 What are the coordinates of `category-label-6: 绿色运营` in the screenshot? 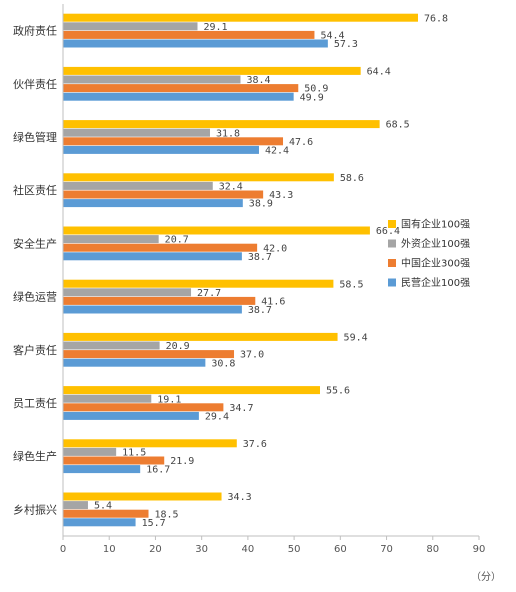 It's located at (35, 297).